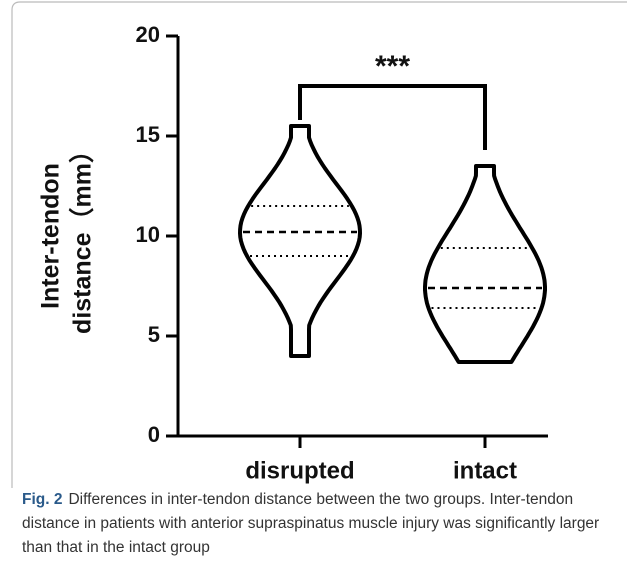  What do you see at coordinates (485, 470) in the screenshot?
I see `x-tick-label: intact` at bounding box center [485, 470].